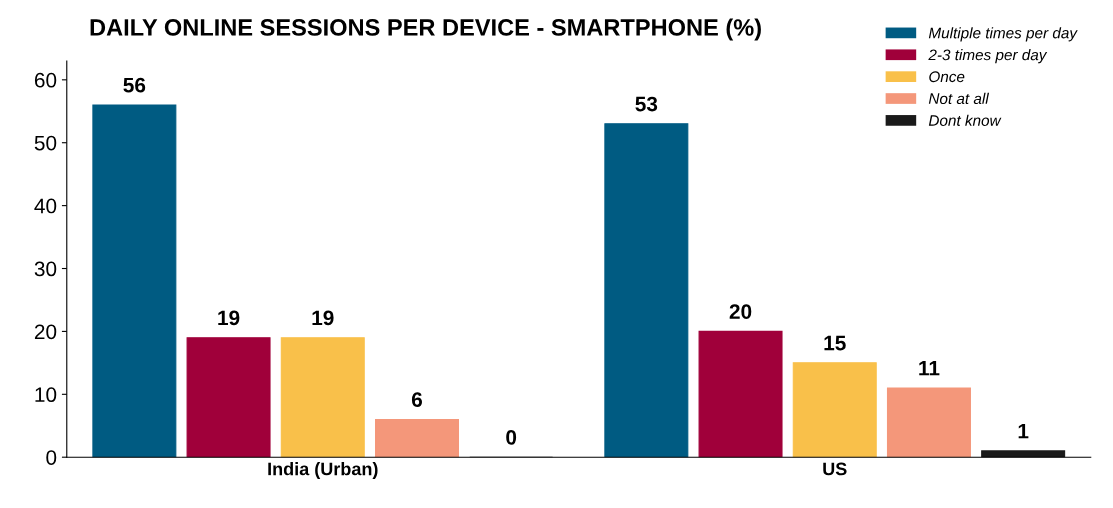 This screenshot has height=508, width=1113. Describe the element at coordinates (134, 85) in the screenshot. I see `data-label: 56` at that location.